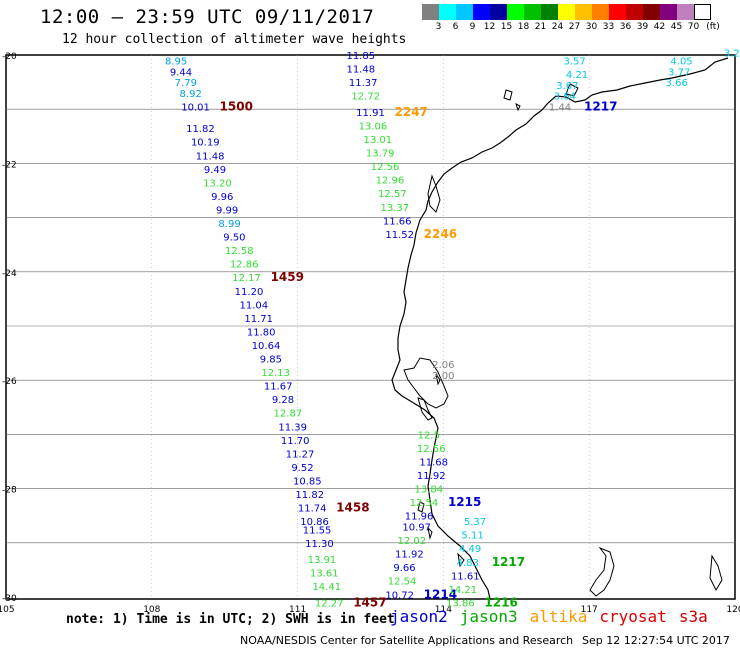 The width and height of the screenshot is (740, 650). What do you see at coordinates (565, 97) in the screenshot?
I see `wave-height-reading: 3.64` at bounding box center [565, 97].